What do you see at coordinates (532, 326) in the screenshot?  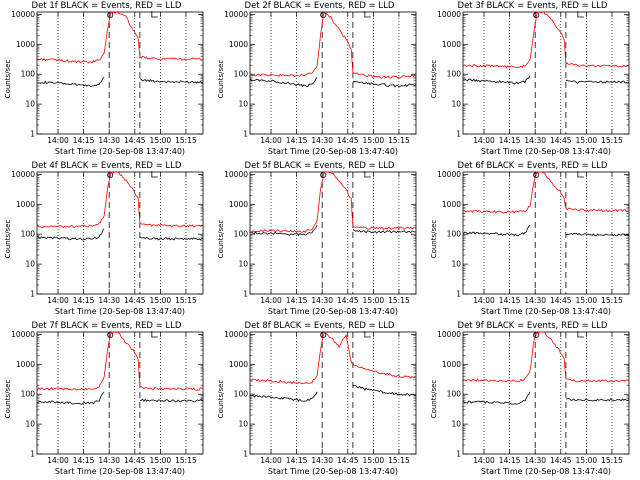 I see `panel-title: Det 9f BLACK = Events, RED = LLD` at bounding box center [532, 326].